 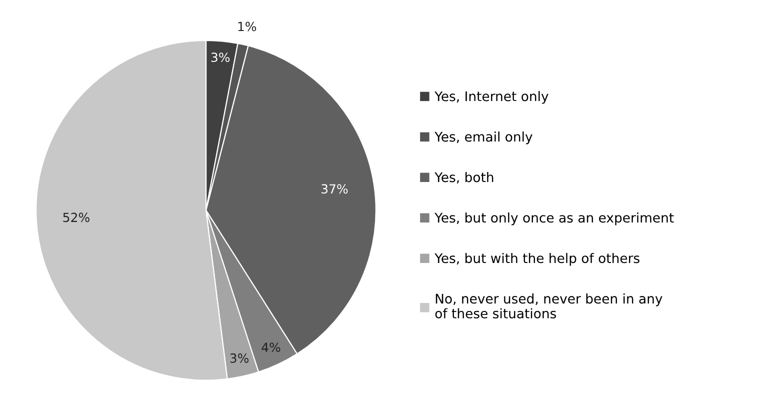 I want to click on legend-label: Yes, email only, so click(x=483, y=138).